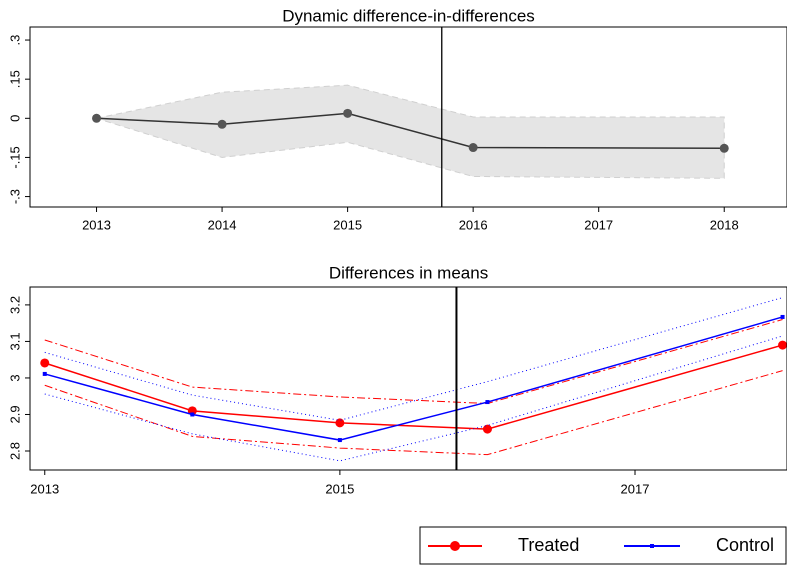  I want to click on y-tick-label: 3, so click(14, 377).